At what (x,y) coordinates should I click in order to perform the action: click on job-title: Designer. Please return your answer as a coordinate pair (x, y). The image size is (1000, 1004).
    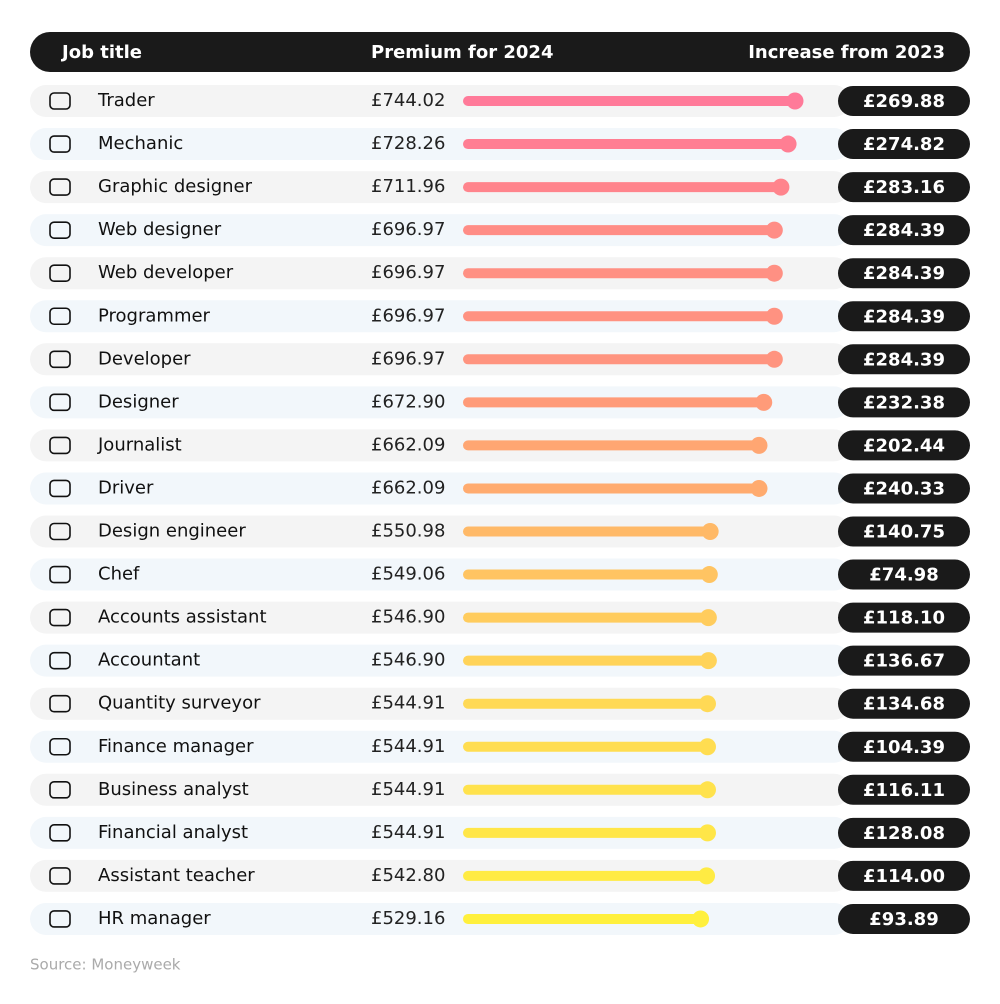
    Looking at the image, I should click on (138, 401).